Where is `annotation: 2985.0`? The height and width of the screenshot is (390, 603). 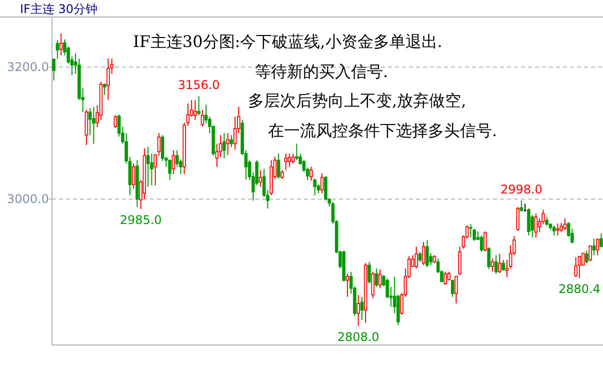
annotation: 2985.0 is located at coordinates (141, 220).